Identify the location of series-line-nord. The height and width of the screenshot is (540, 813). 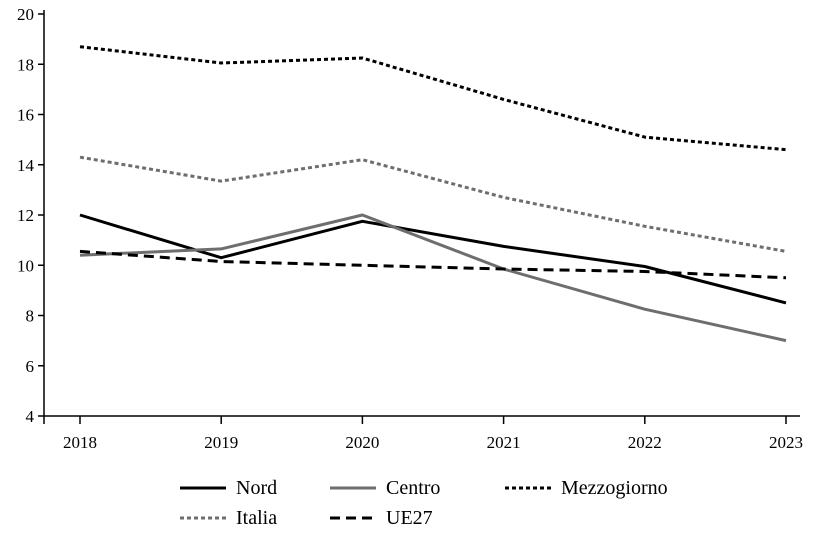
(433, 259).